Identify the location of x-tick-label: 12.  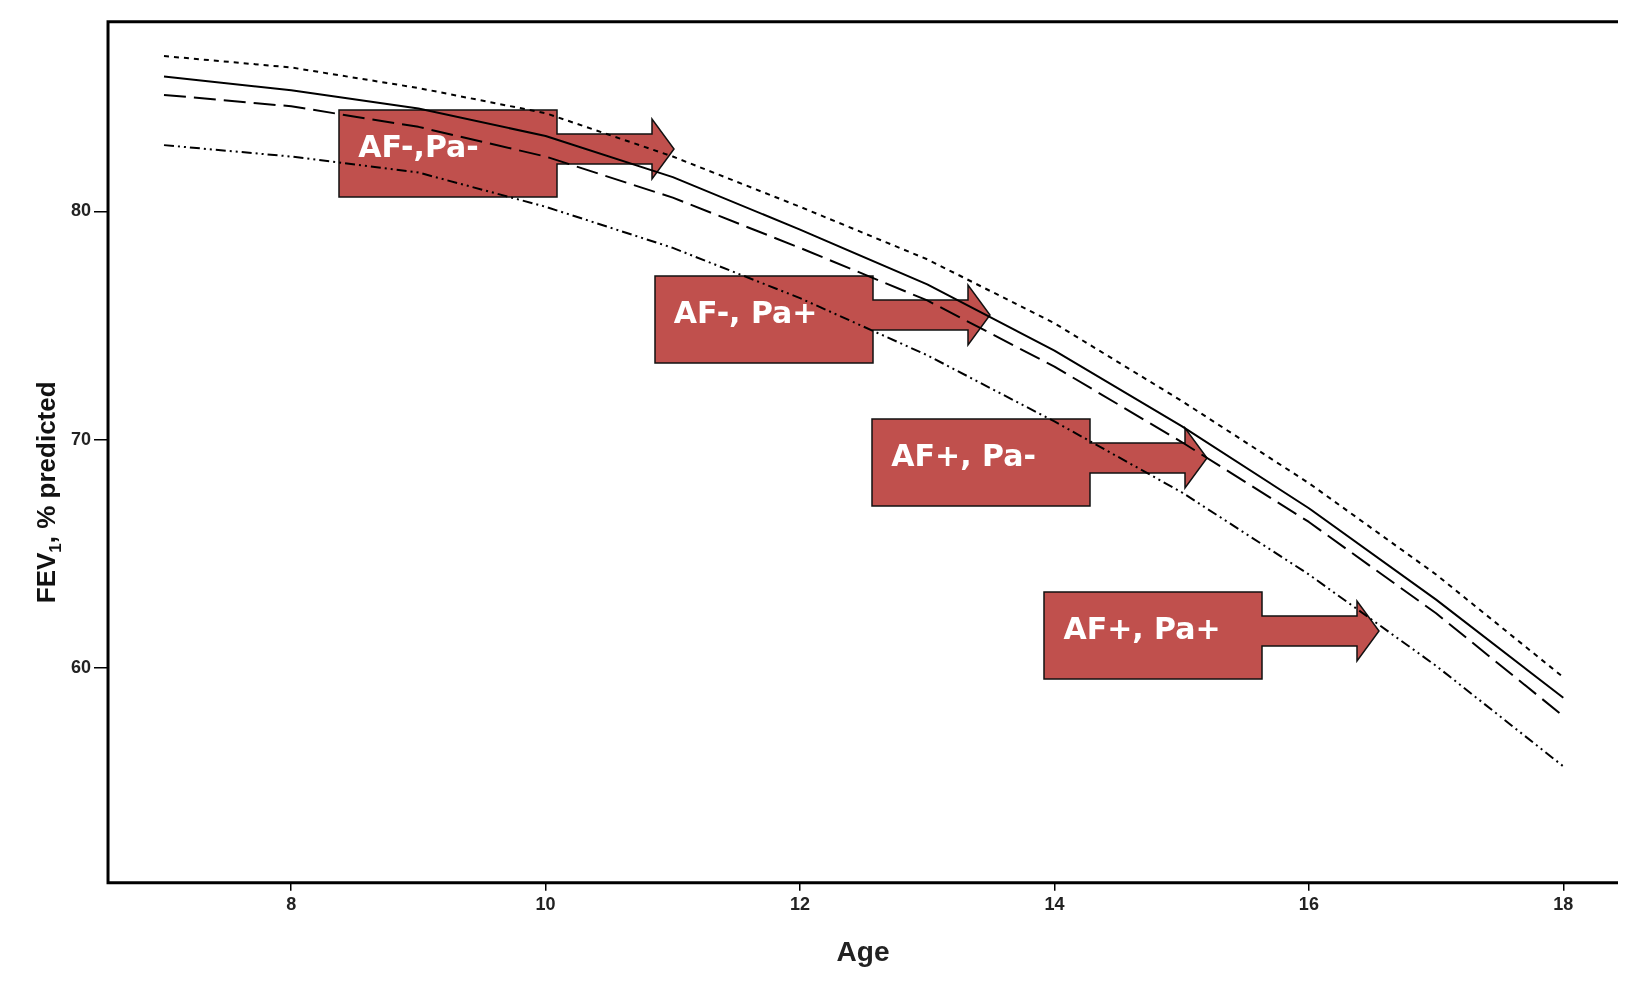
(800, 903).